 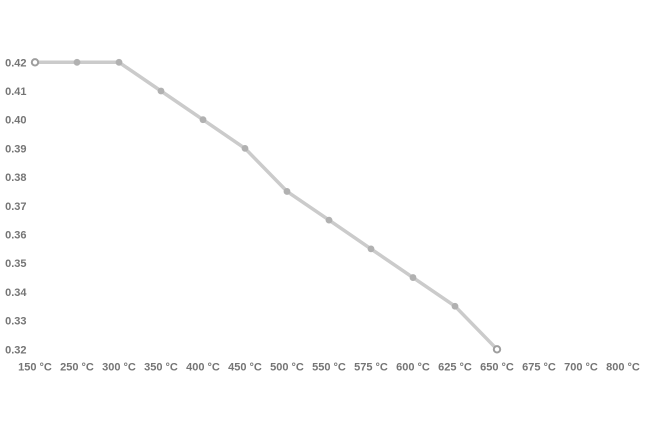 What do you see at coordinates (77, 368) in the screenshot?
I see `x-tick-label: 250 °C` at bounding box center [77, 368].